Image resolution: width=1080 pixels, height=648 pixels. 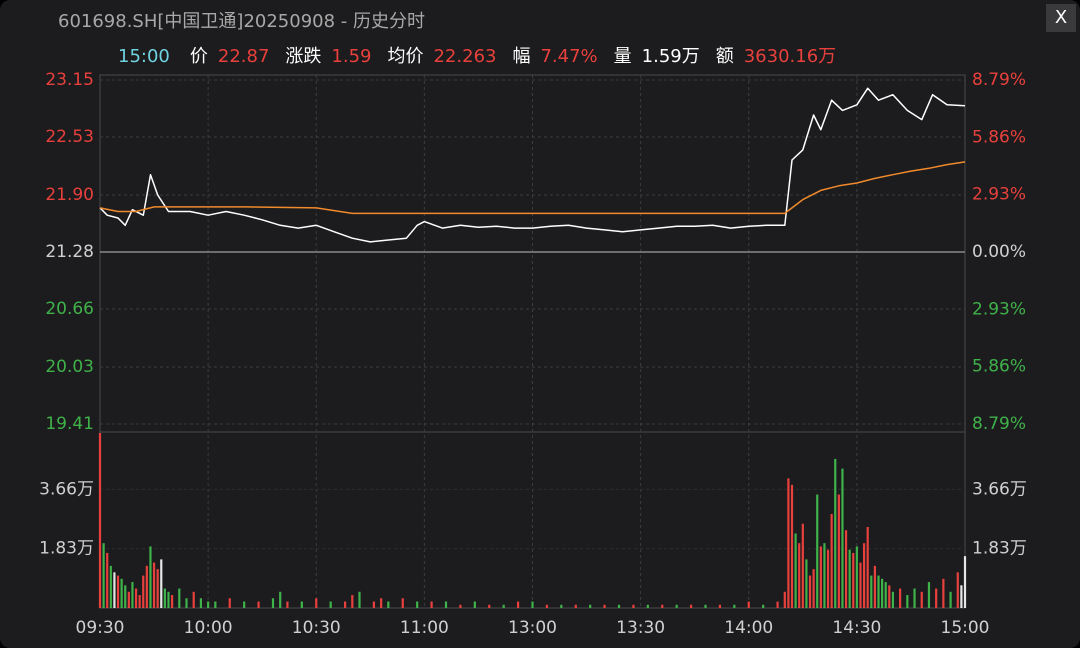 What do you see at coordinates (69, 137) in the screenshot?
I see `y-tick-label: 22.53` at bounding box center [69, 137].